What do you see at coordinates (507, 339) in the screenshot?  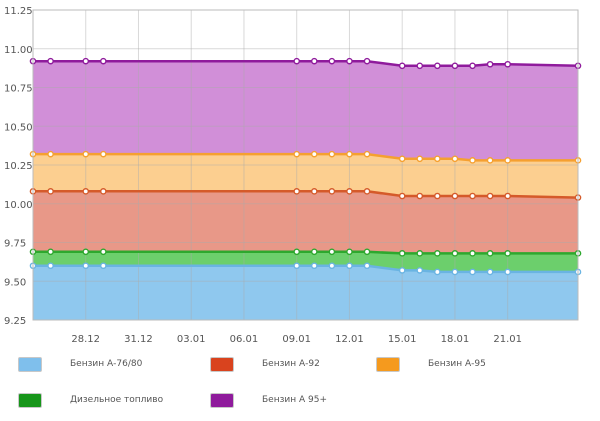 I see `x-tick-label-8: 21.01` at bounding box center [507, 339].